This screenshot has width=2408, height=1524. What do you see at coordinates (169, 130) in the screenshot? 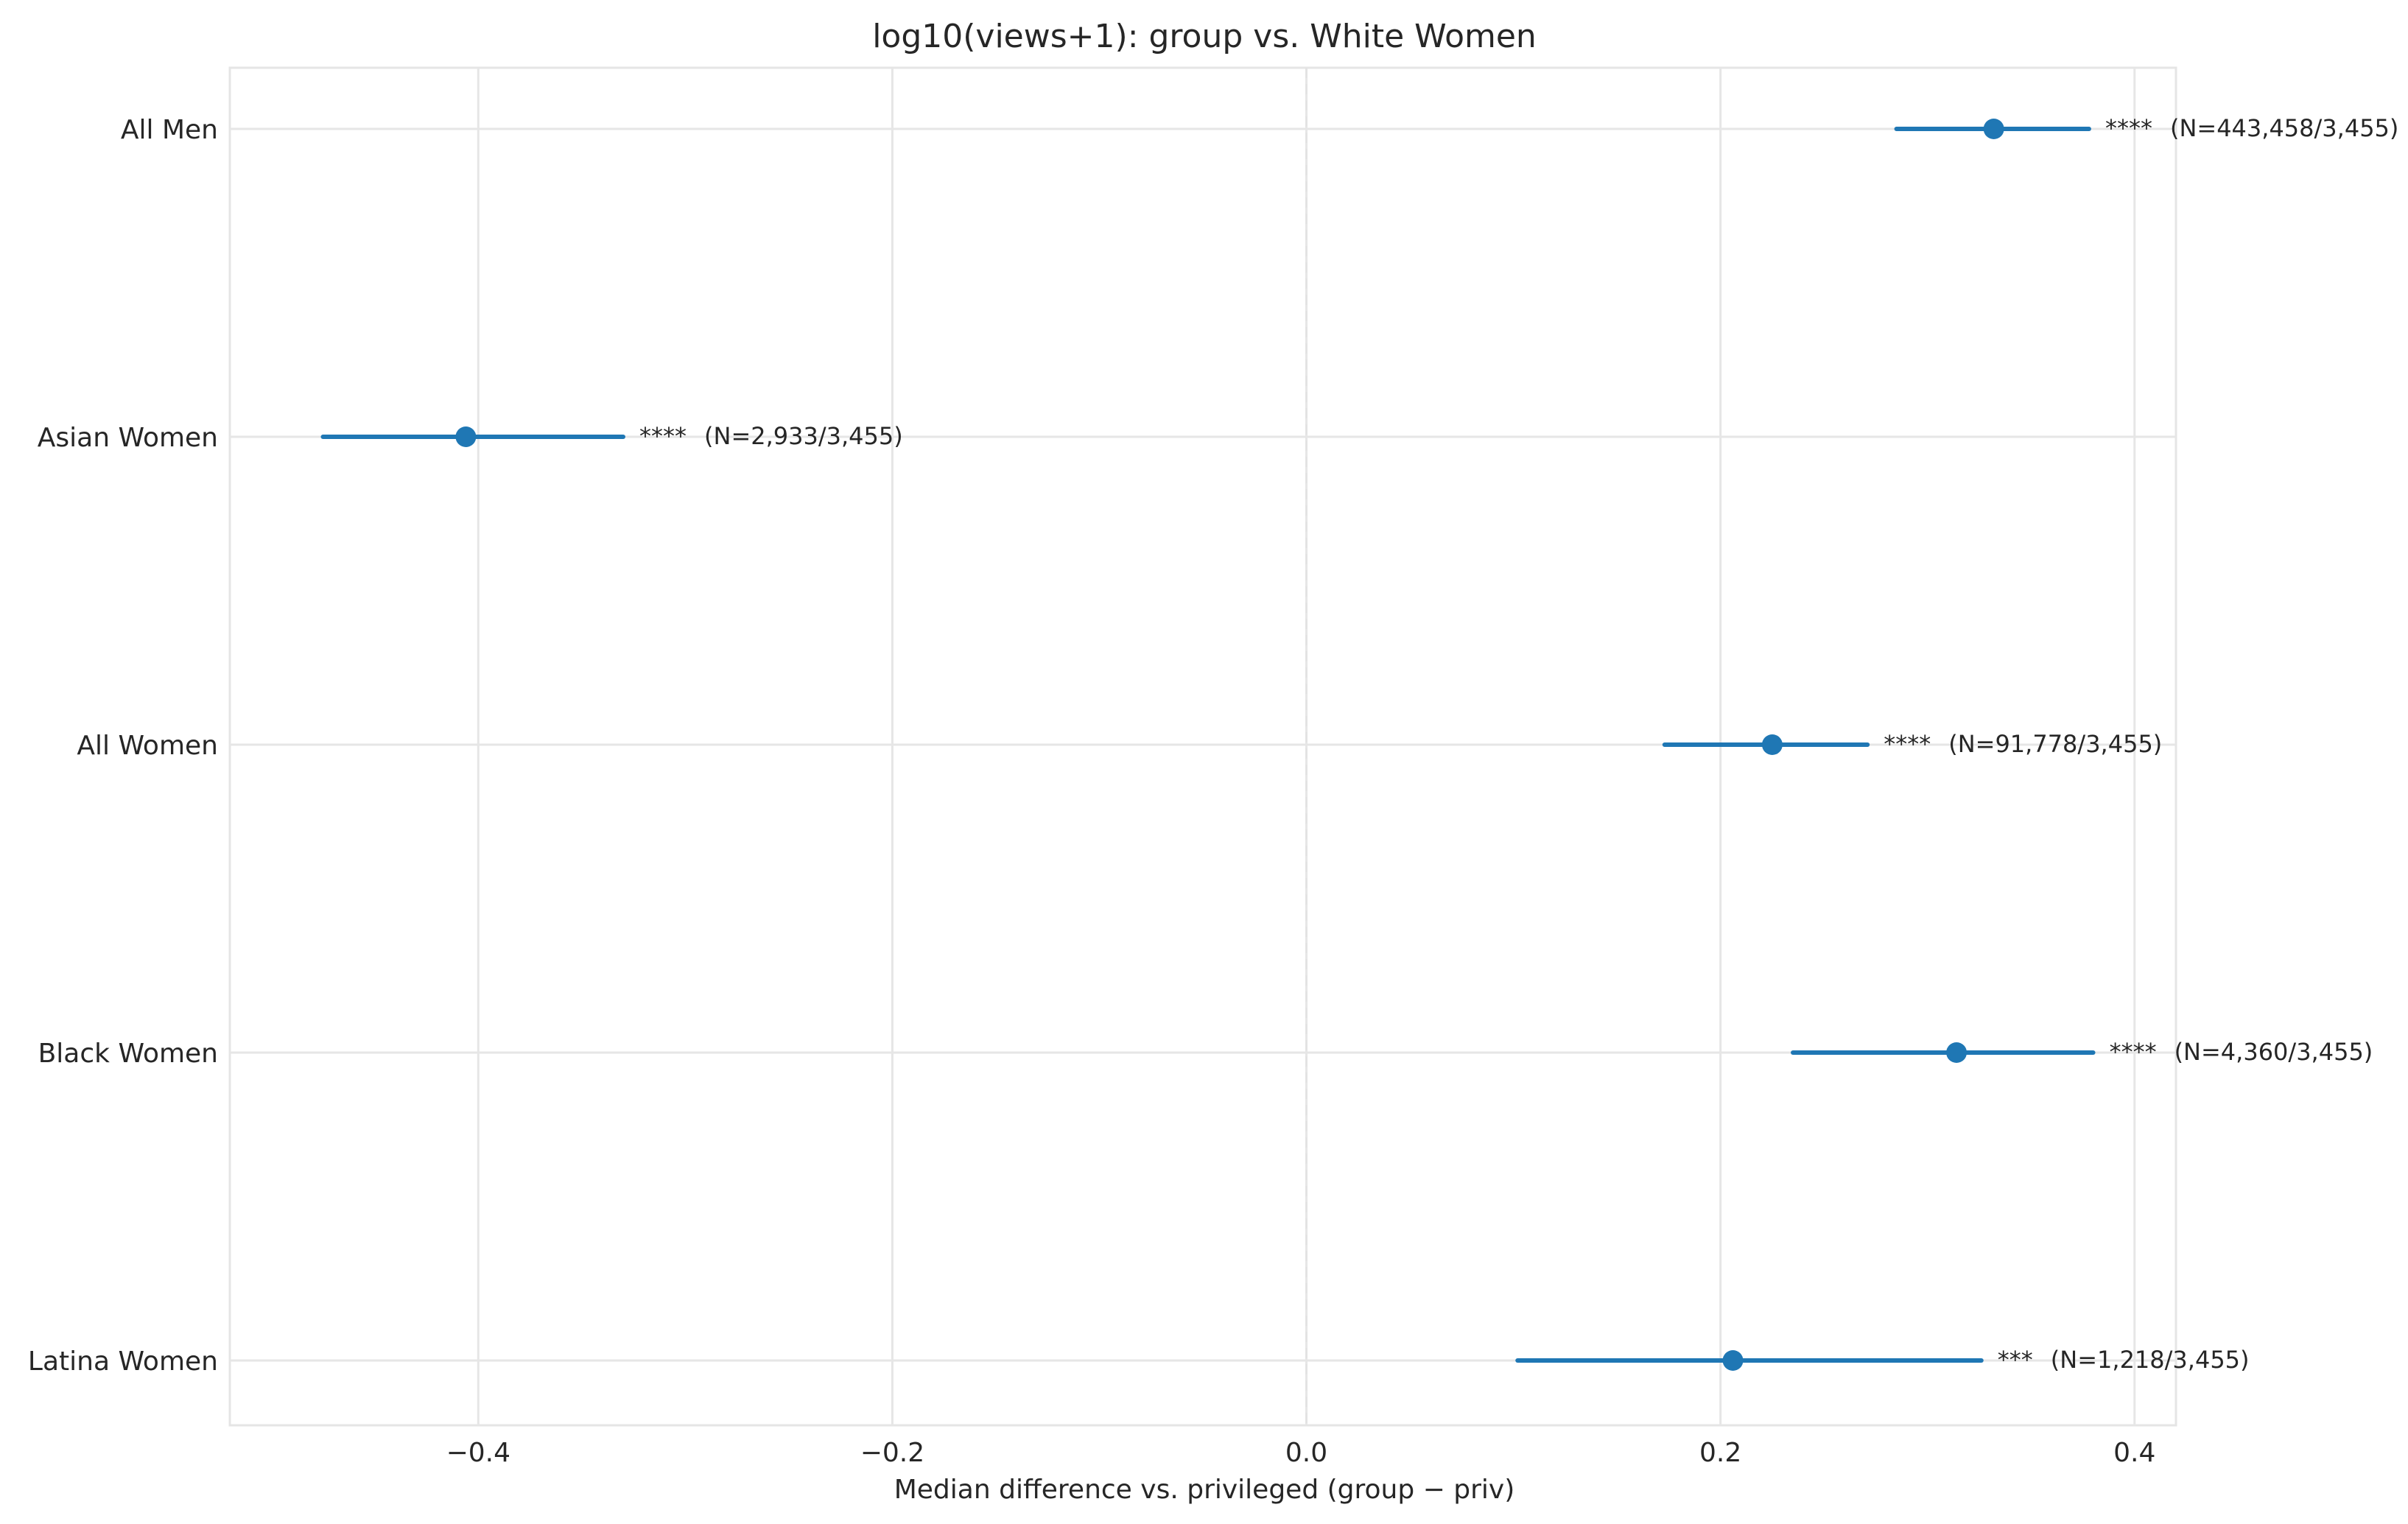
I see `y-tick-label: All Men` at bounding box center [169, 130].